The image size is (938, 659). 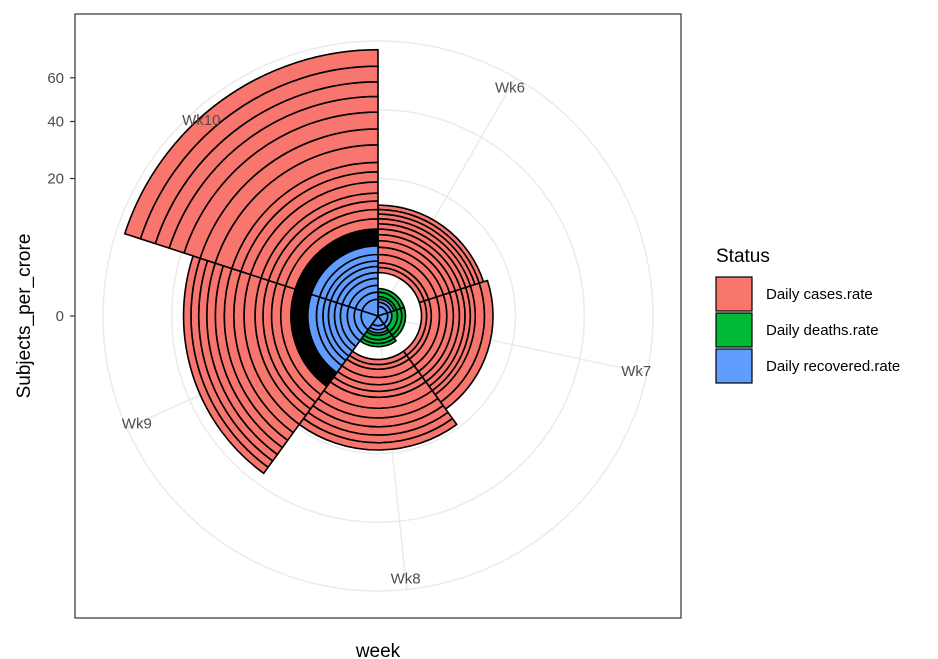 What do you see at coordinates (833, 366) in the screenshot?
I see `legend-label-3: Daily recovered.rate` at bounding box center [833, 366].